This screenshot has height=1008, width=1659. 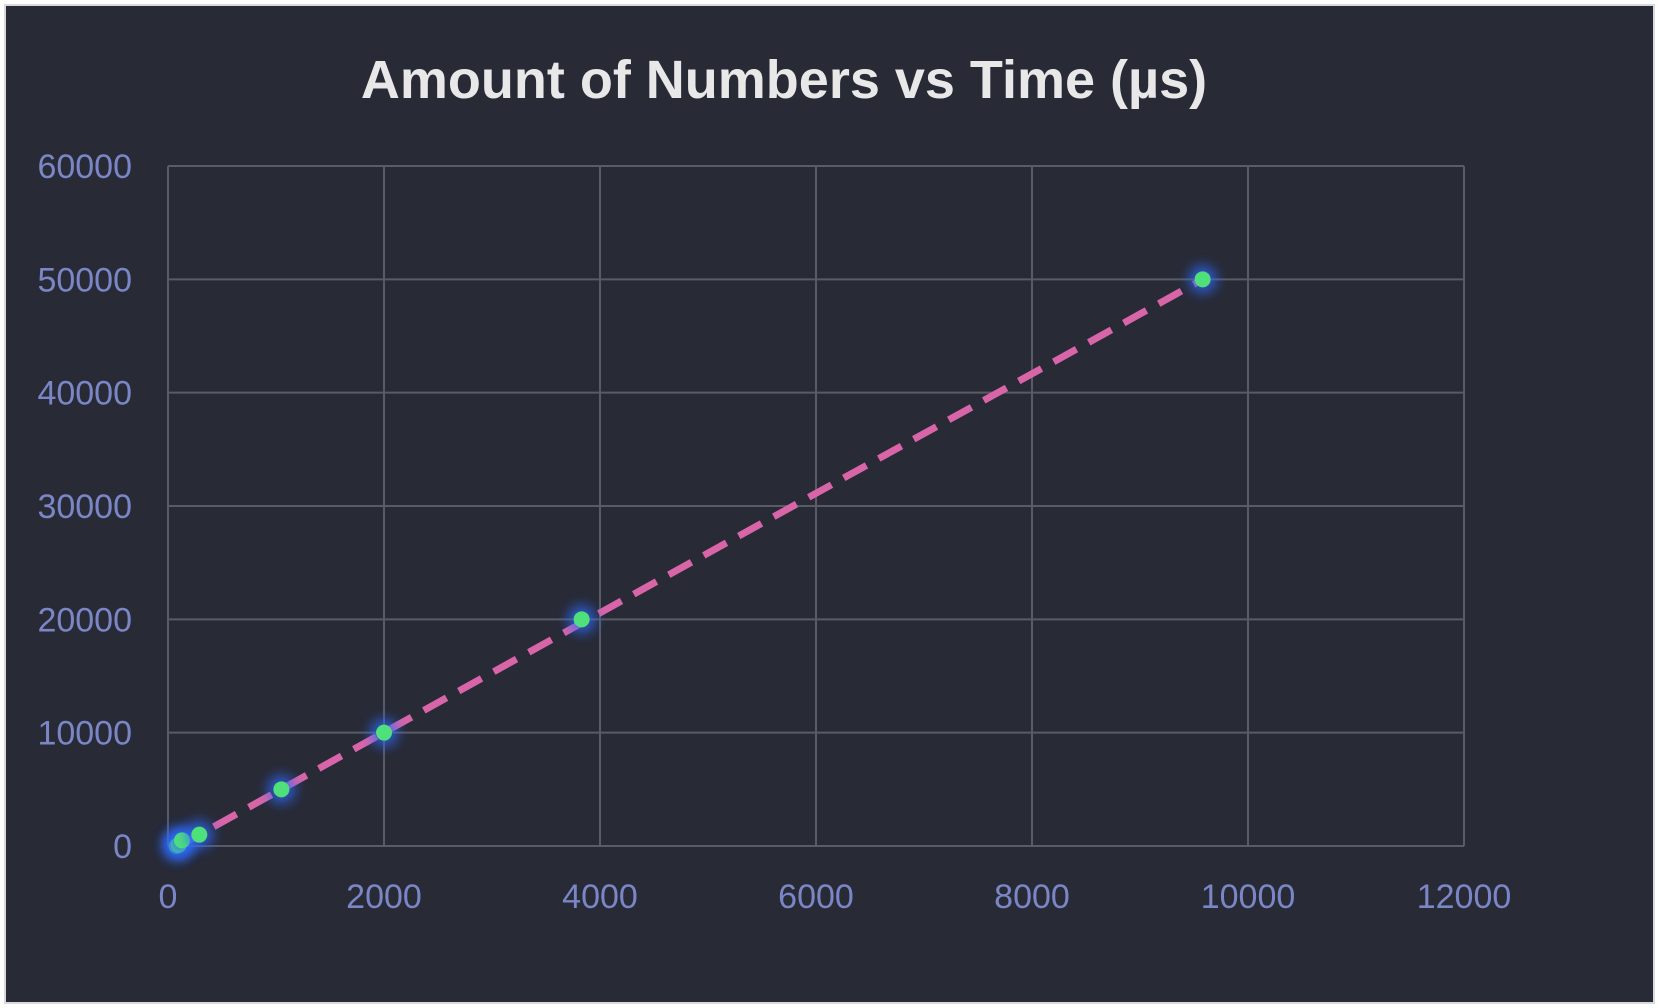 What do you see at coordinates (1464, 897) in the screenshot?
I see `x-tick-label: 12000` at bounding box center [1464, 897].